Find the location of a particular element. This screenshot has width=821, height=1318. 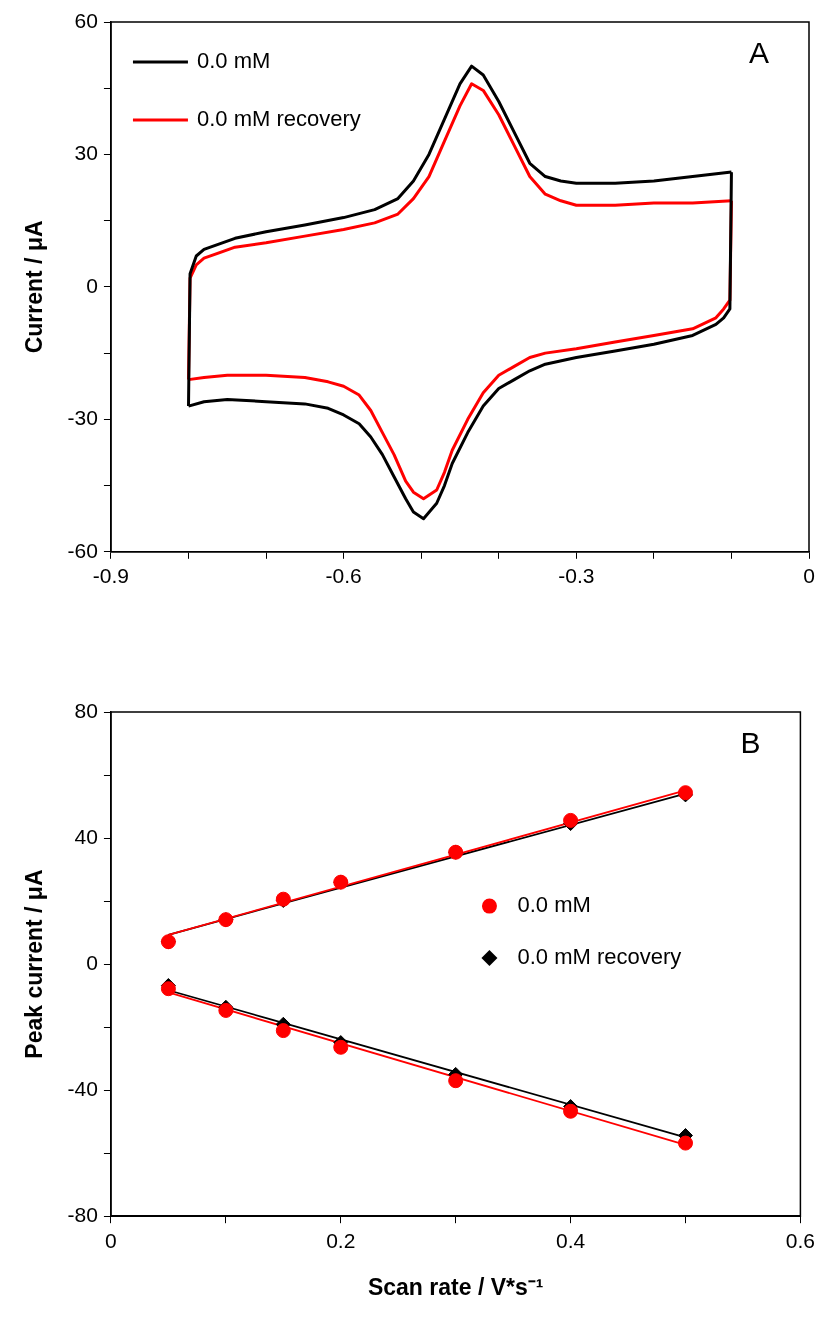

x-tick-label: 0.4 is located at coordinates (570, 1240).